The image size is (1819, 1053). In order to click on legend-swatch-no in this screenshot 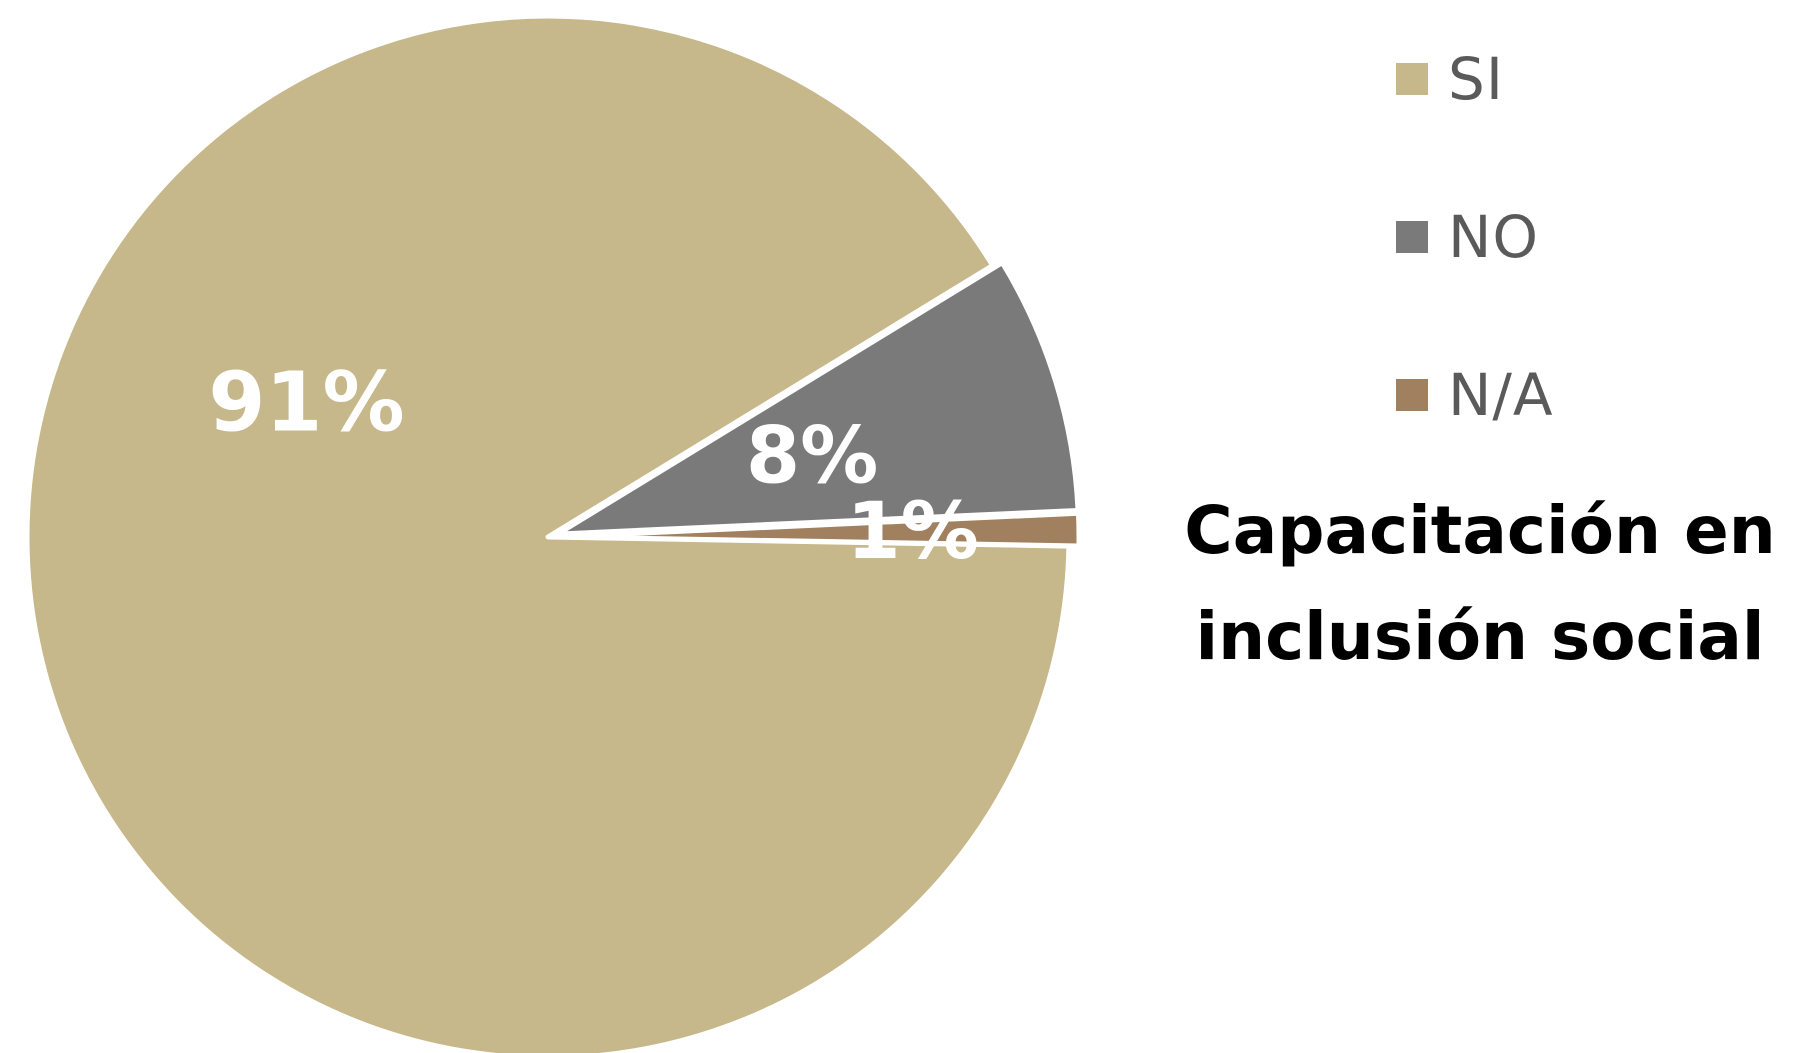, I will do `click(1412, 237)`.